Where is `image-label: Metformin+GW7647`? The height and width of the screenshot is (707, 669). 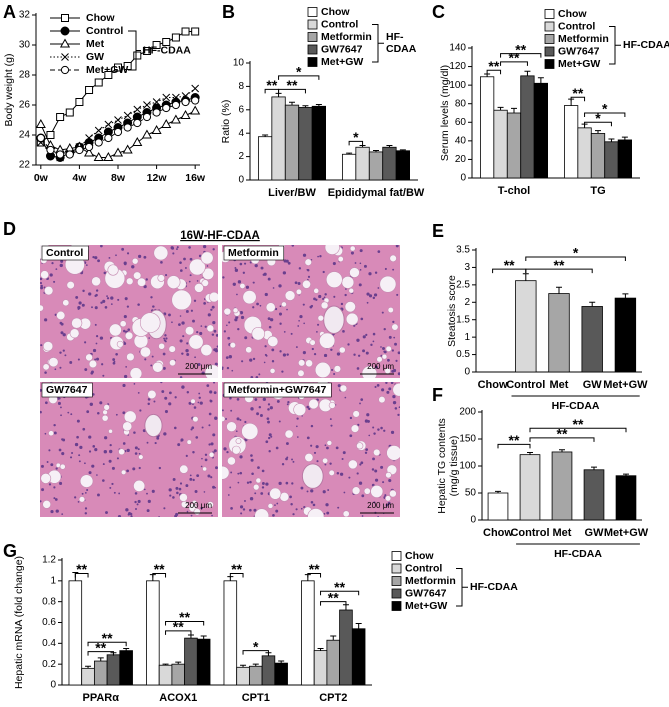 image-label: Metformin+GW7647 is located at coordinates (277, 390).